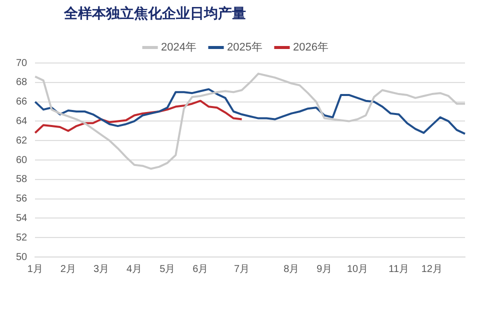  Describe the element at coordinates (324, 269) in the screenshot. I see `x-tick-label: 9月` at that location.